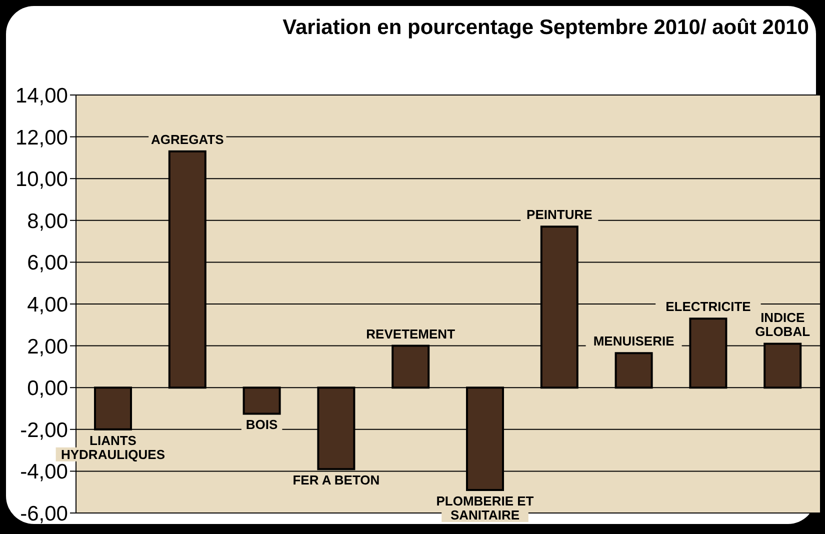 Image resolution: width=825 pixels, height=534 pixels. What do you see at coordinates (336, 480) in the screenshot?
I see `x-tick-label: FER A BETON` at bounding box center [336, 480].